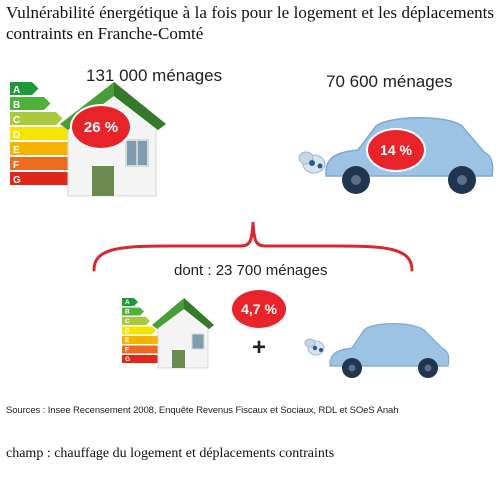  Describe the element at coordinates (253, 246) in the screenshot. I see `grouping-brace` at that location.